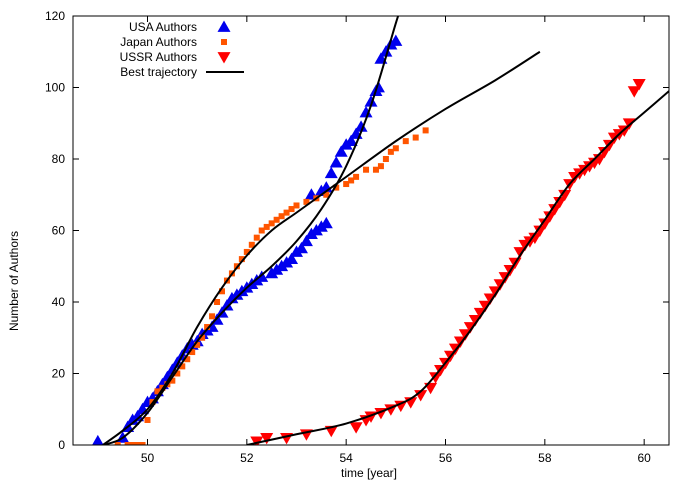  Describe the element at coordinates (61, 445) in the screenshot. I see `y-tick-label: 0` at that location.